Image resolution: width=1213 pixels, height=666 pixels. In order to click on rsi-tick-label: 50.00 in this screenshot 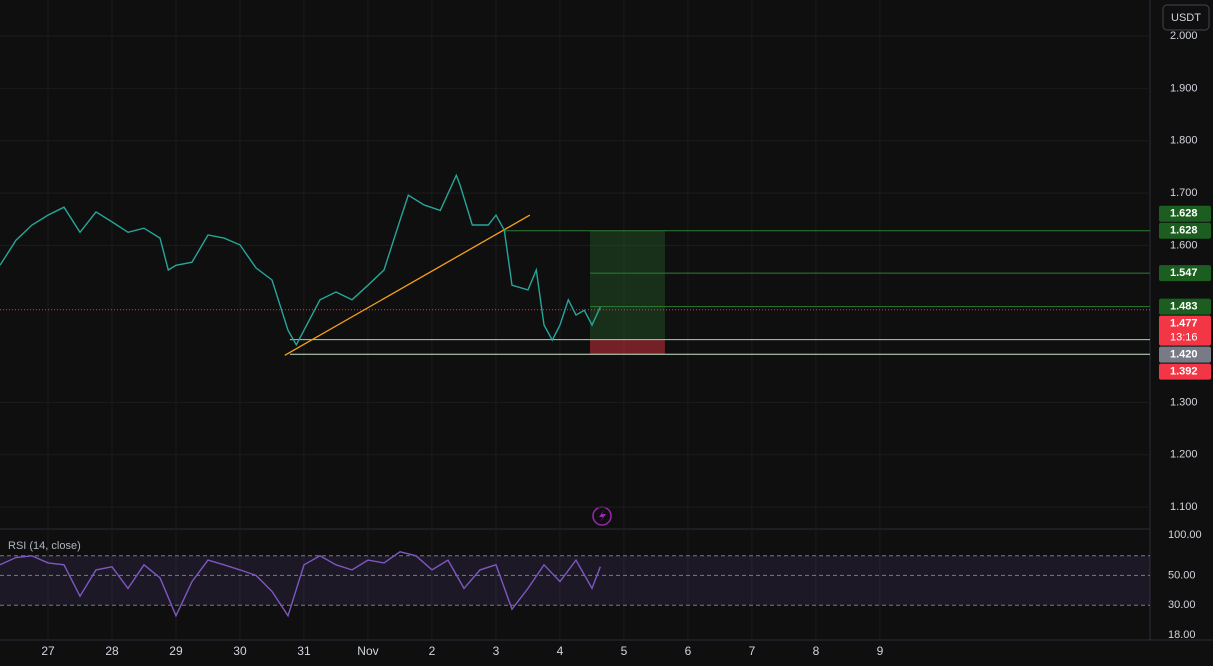, I will do `click(1182, 575)`.